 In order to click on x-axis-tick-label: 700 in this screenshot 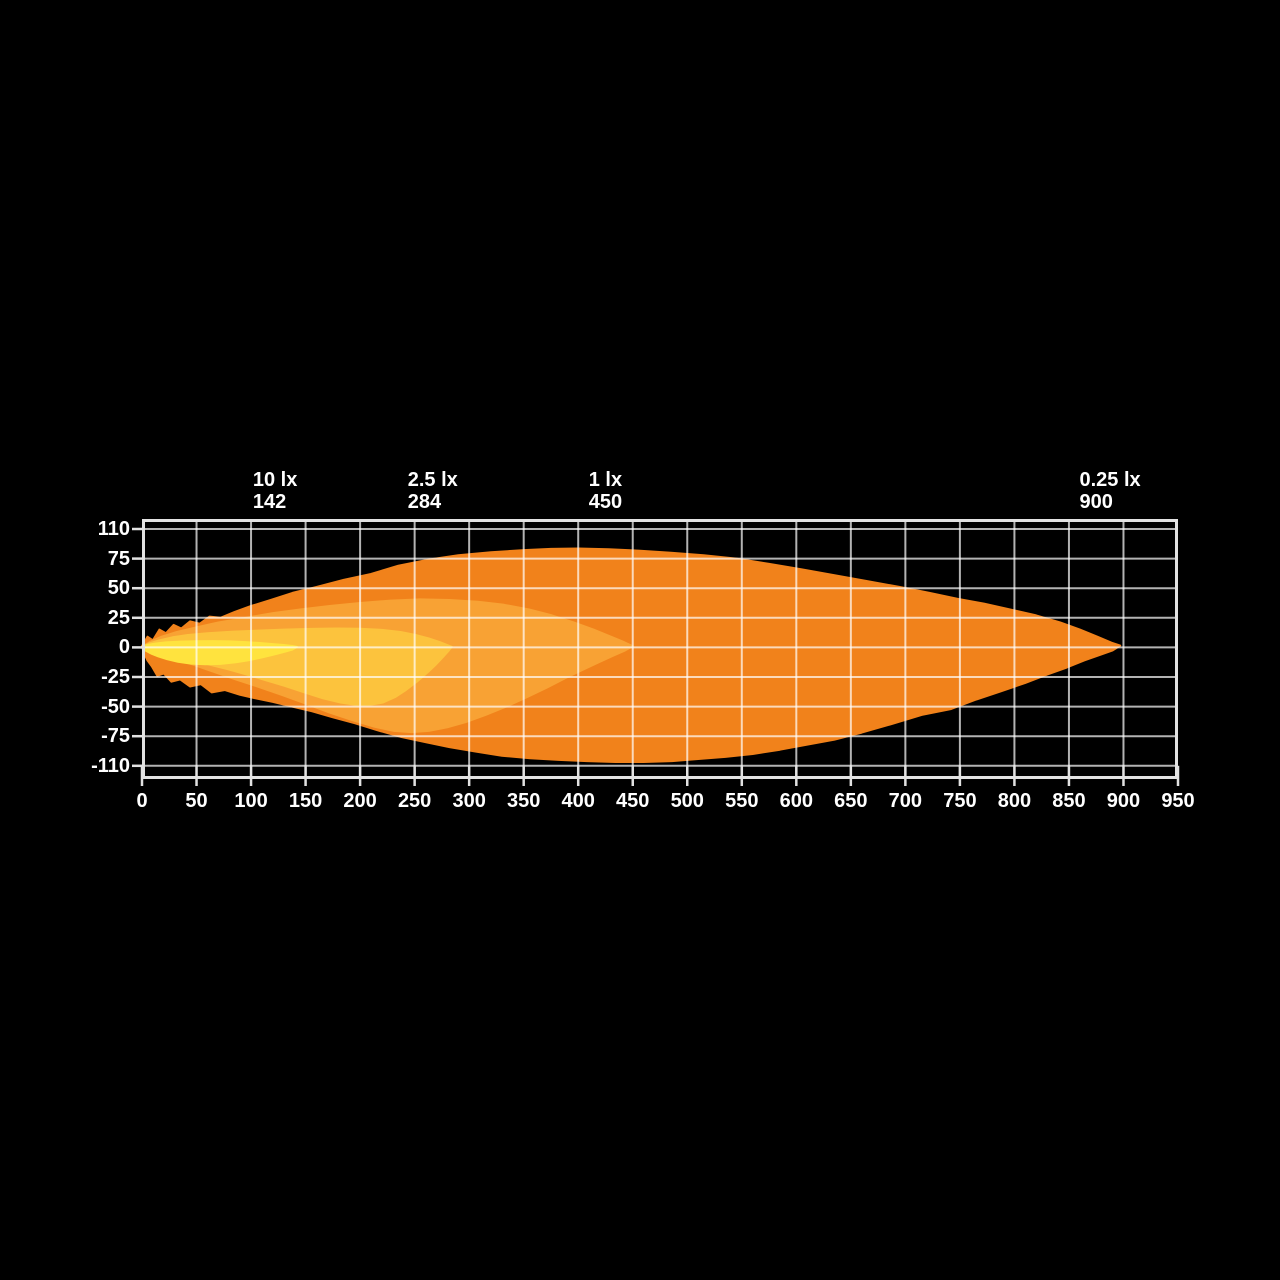, I will do `click(905, 801)`.